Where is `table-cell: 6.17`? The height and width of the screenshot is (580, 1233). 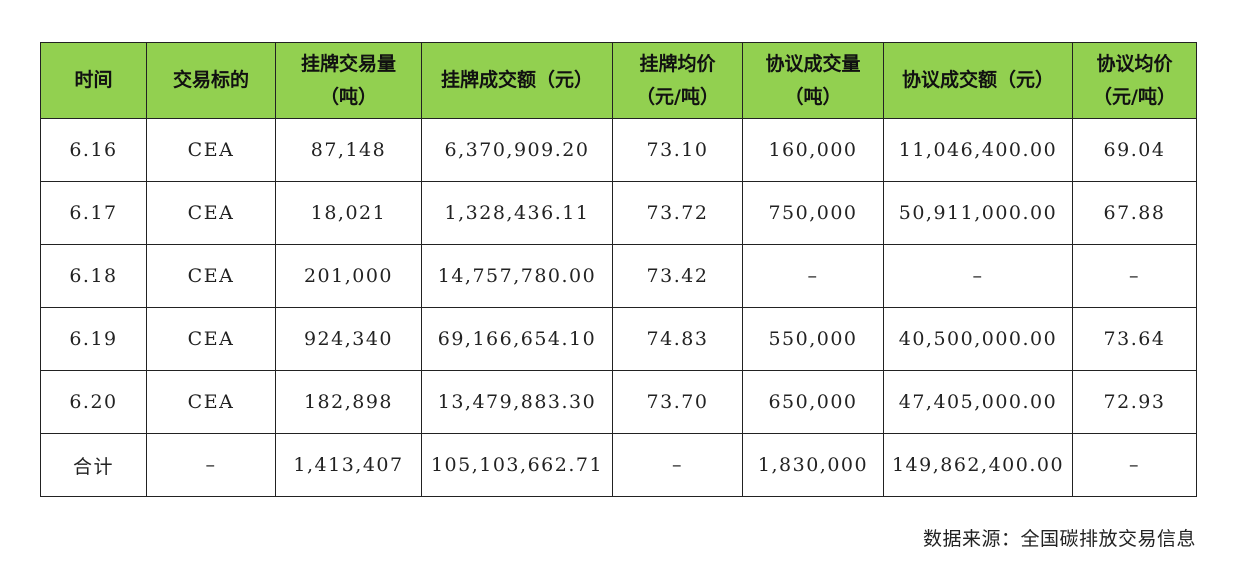
table-cell: 6.17 is located at coordinates (93, 213).